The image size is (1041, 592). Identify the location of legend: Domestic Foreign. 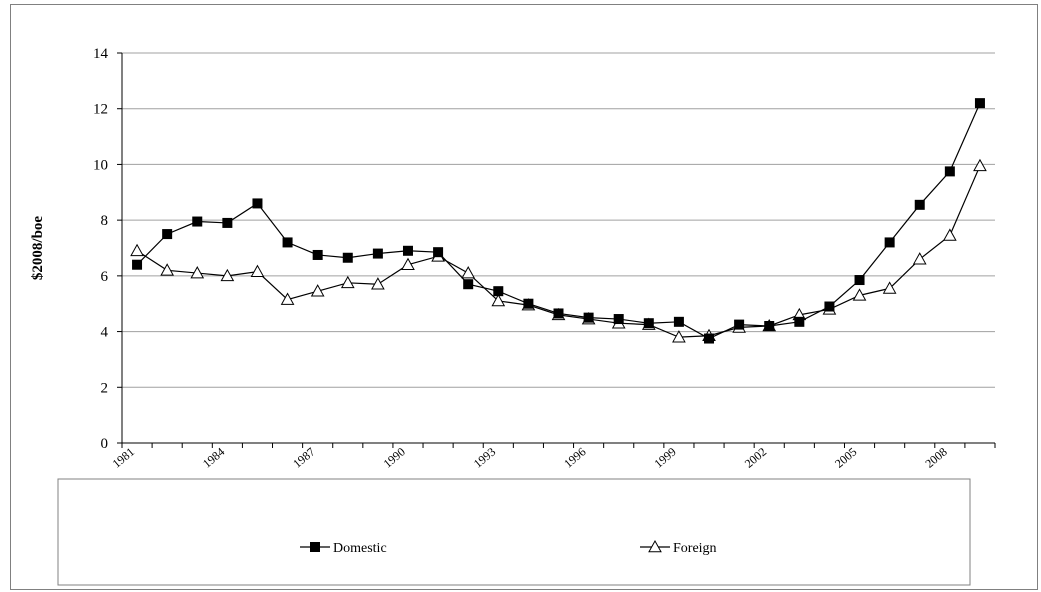
(508, 547).